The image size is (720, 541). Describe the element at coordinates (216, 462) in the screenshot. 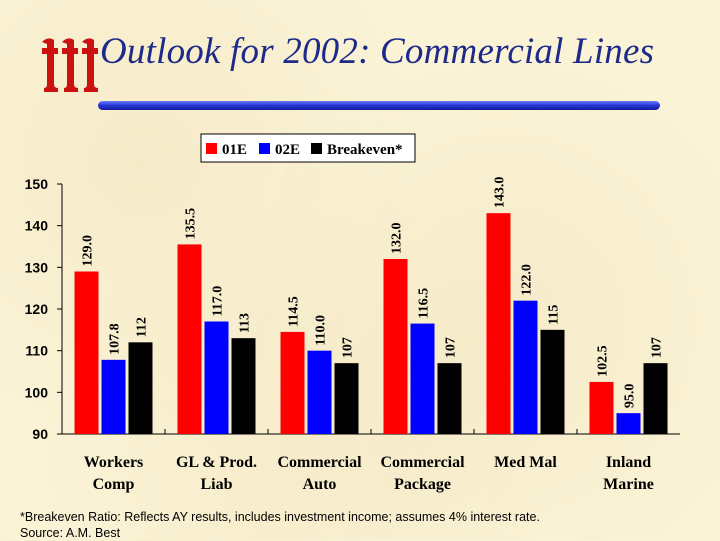

I see `x-category-label: GL & Prod.` at that location.